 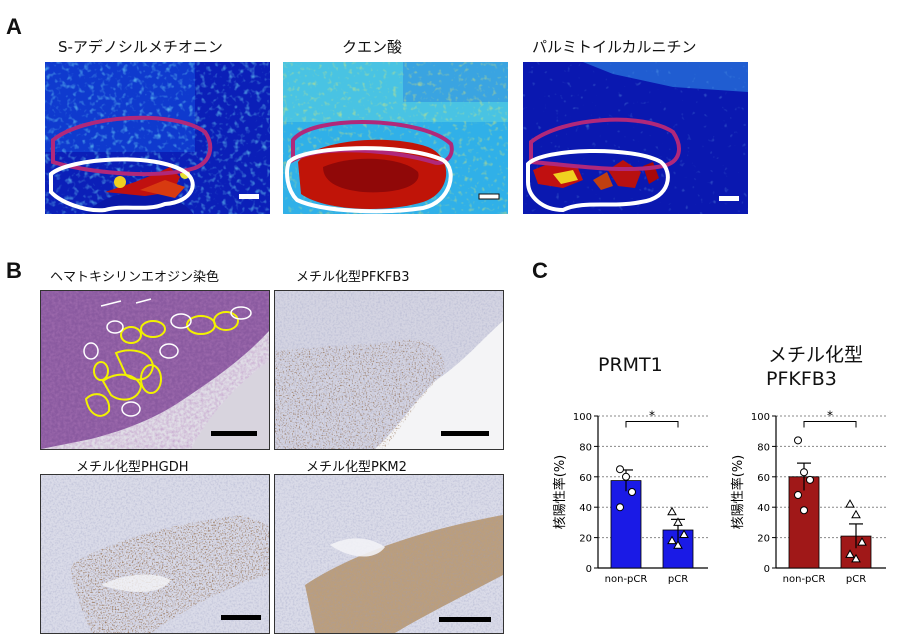 I want to click on chart-title-pfkfb3-line1: メチル化型, so click(x=816, y=355).